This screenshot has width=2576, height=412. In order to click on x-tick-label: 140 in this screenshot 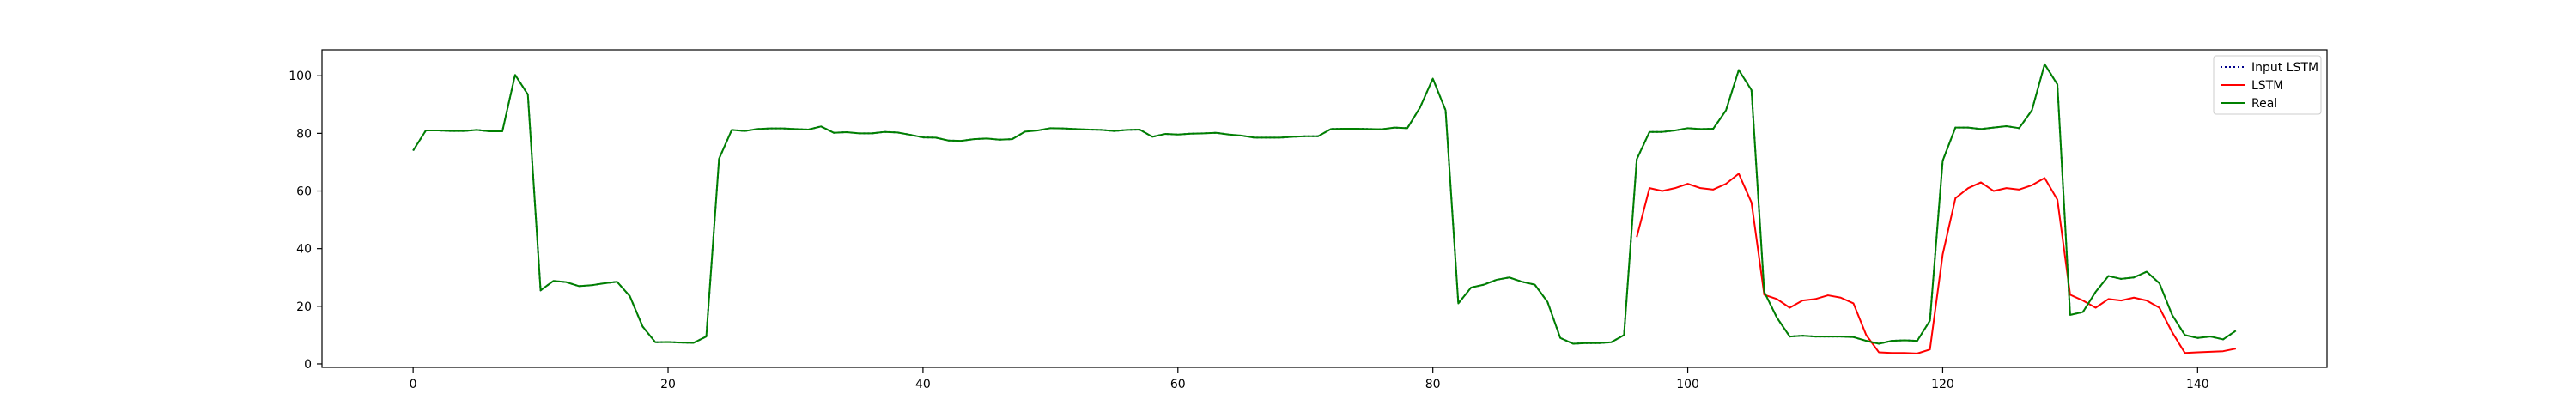, I will do `click(2197, 384)`.